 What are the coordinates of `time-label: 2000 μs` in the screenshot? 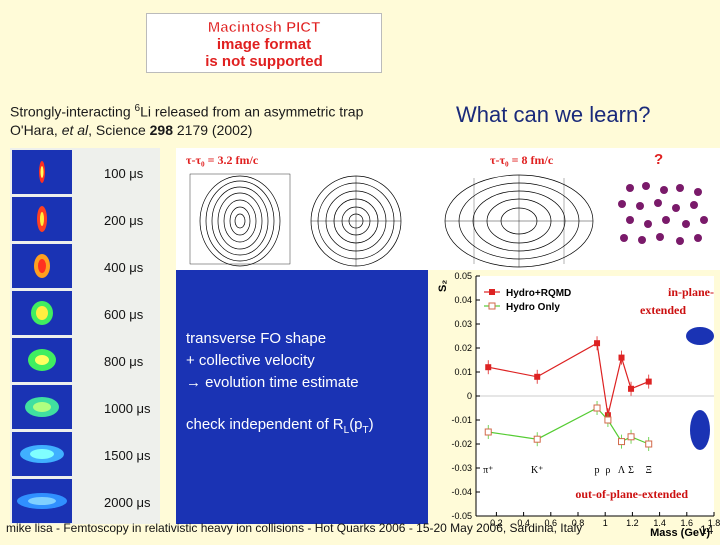 It's located at (127, 502).